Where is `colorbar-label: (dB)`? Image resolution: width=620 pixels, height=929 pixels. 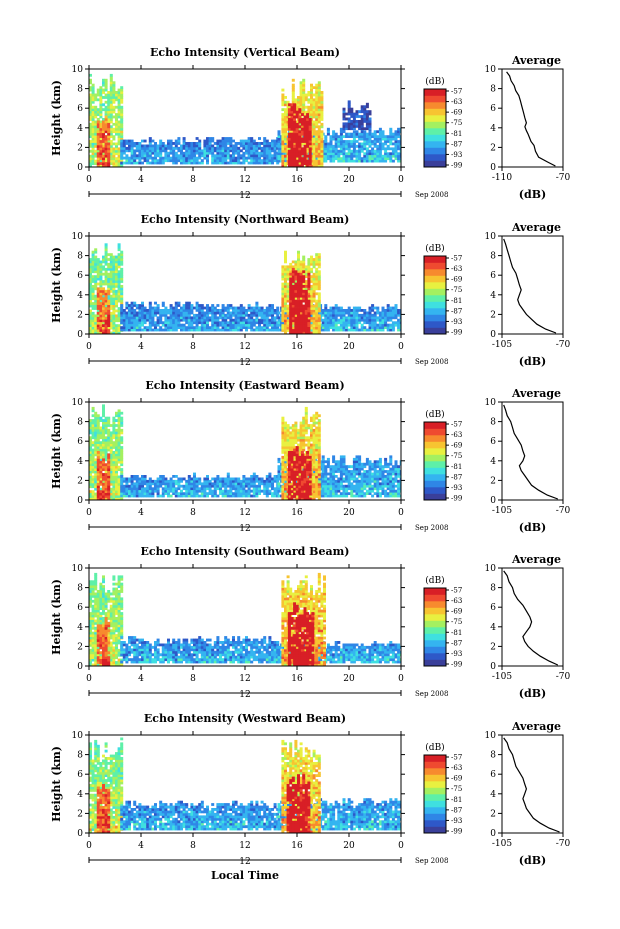 colorbar-label: (dB) is located at coordinates (434, 81).